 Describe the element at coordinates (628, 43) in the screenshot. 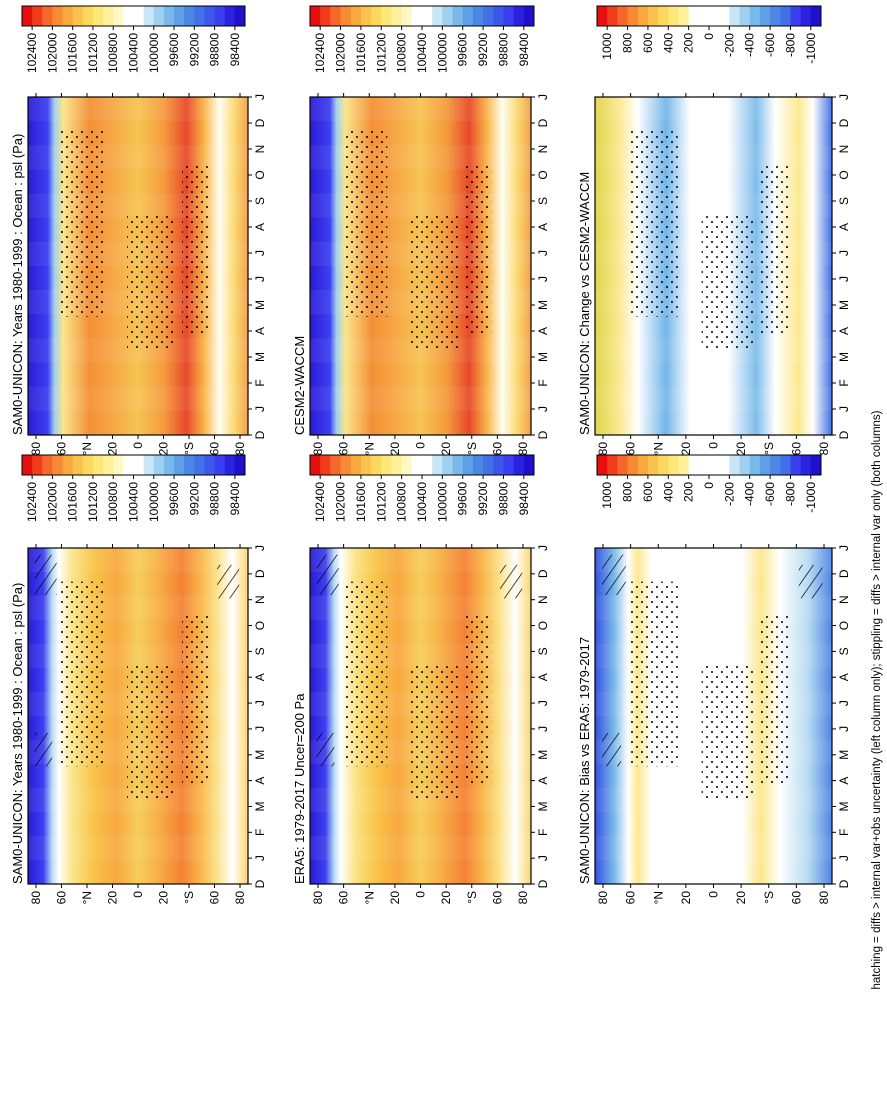

I see `colorbar-label: 800` at that location.